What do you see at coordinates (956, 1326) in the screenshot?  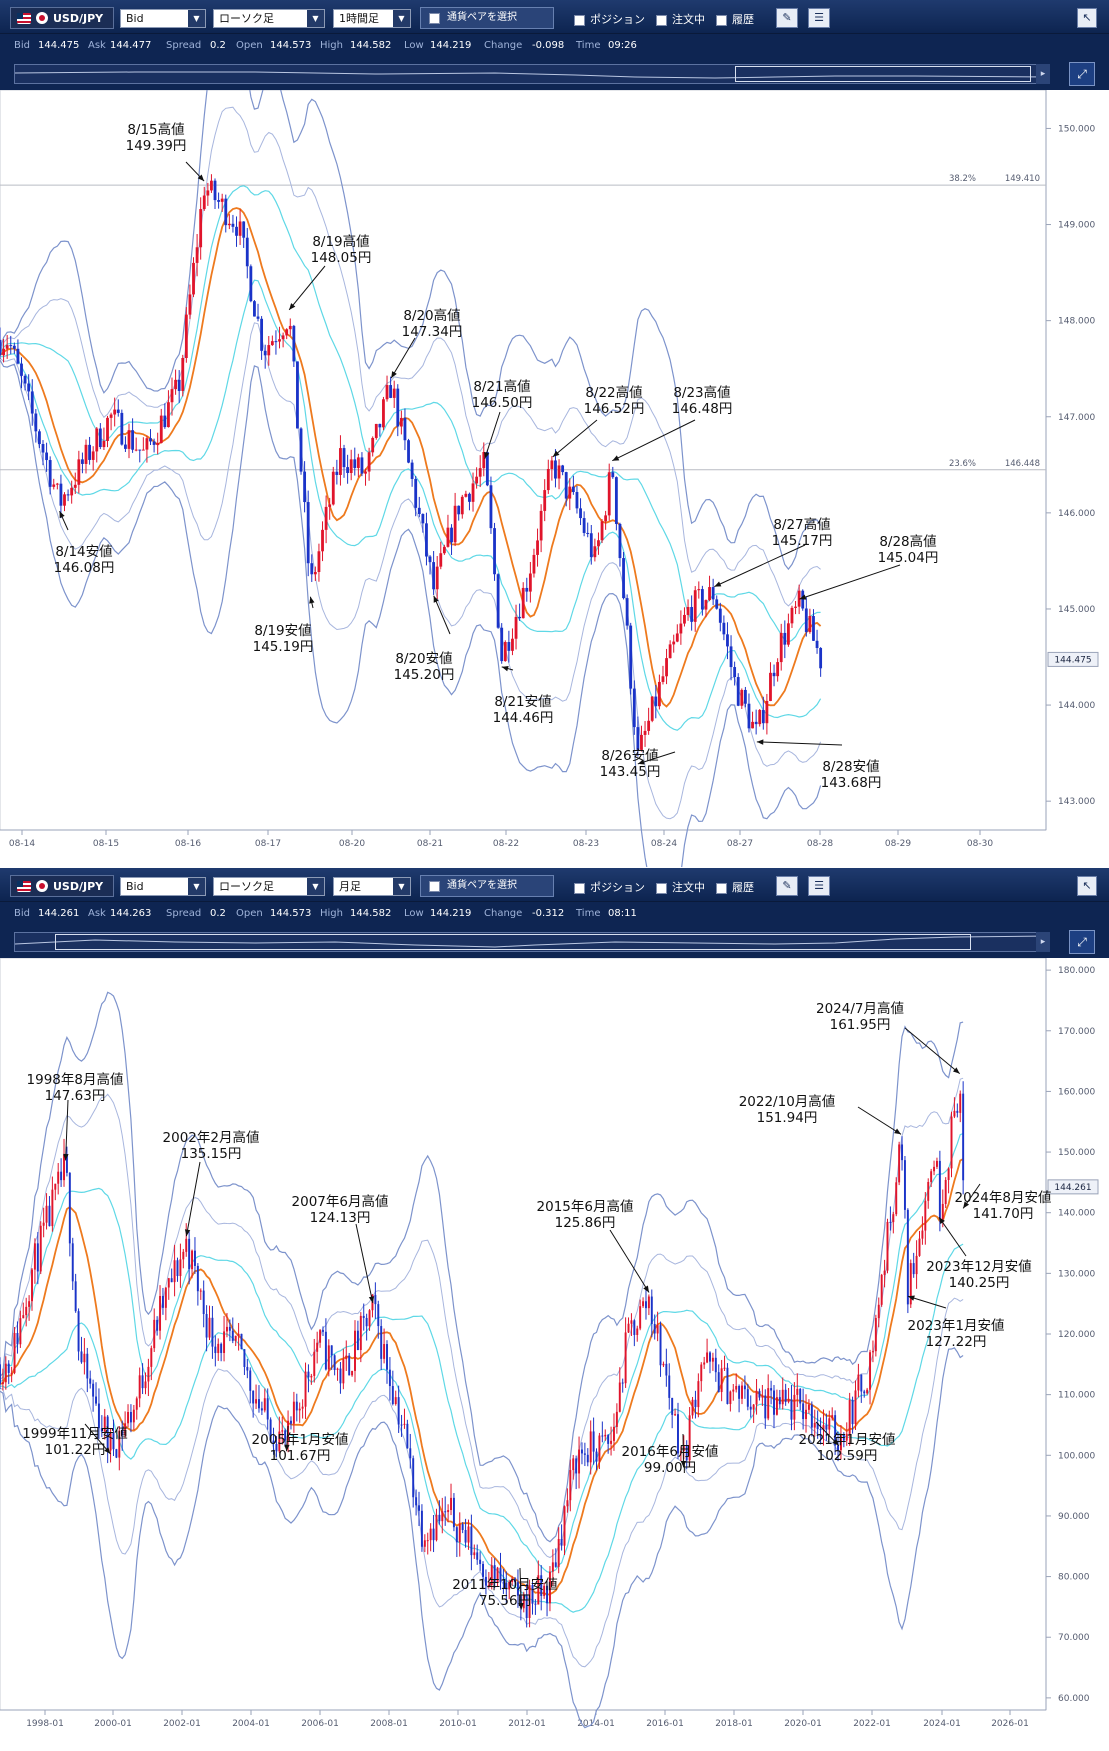 I see `annotation-label: 2023年1月安値` at bounding box center [956, 1326].